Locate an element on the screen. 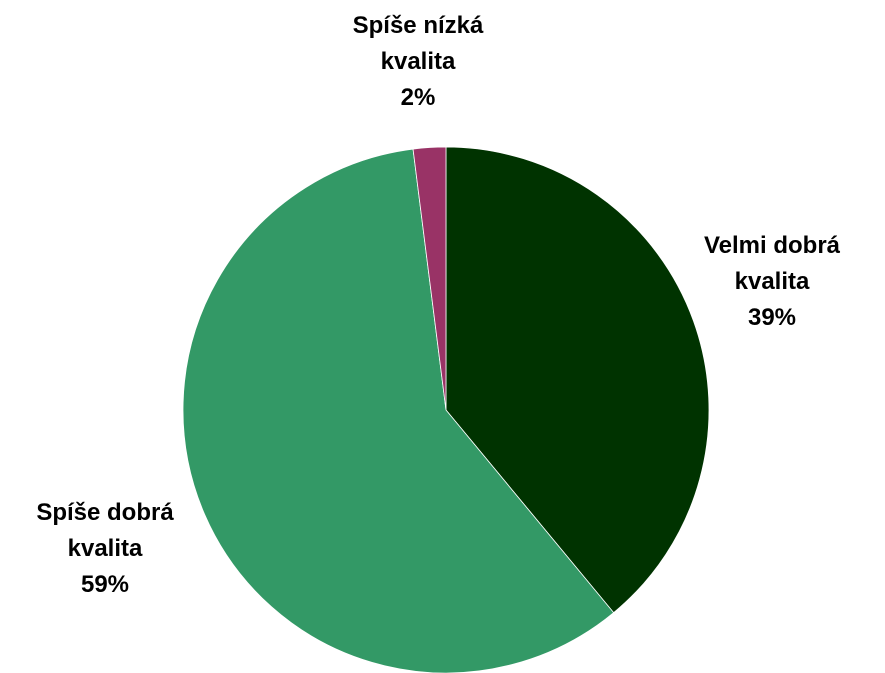 The width and height of the screenshot is (885, 673). value-label: 2% is located at coordinates (418, 97).